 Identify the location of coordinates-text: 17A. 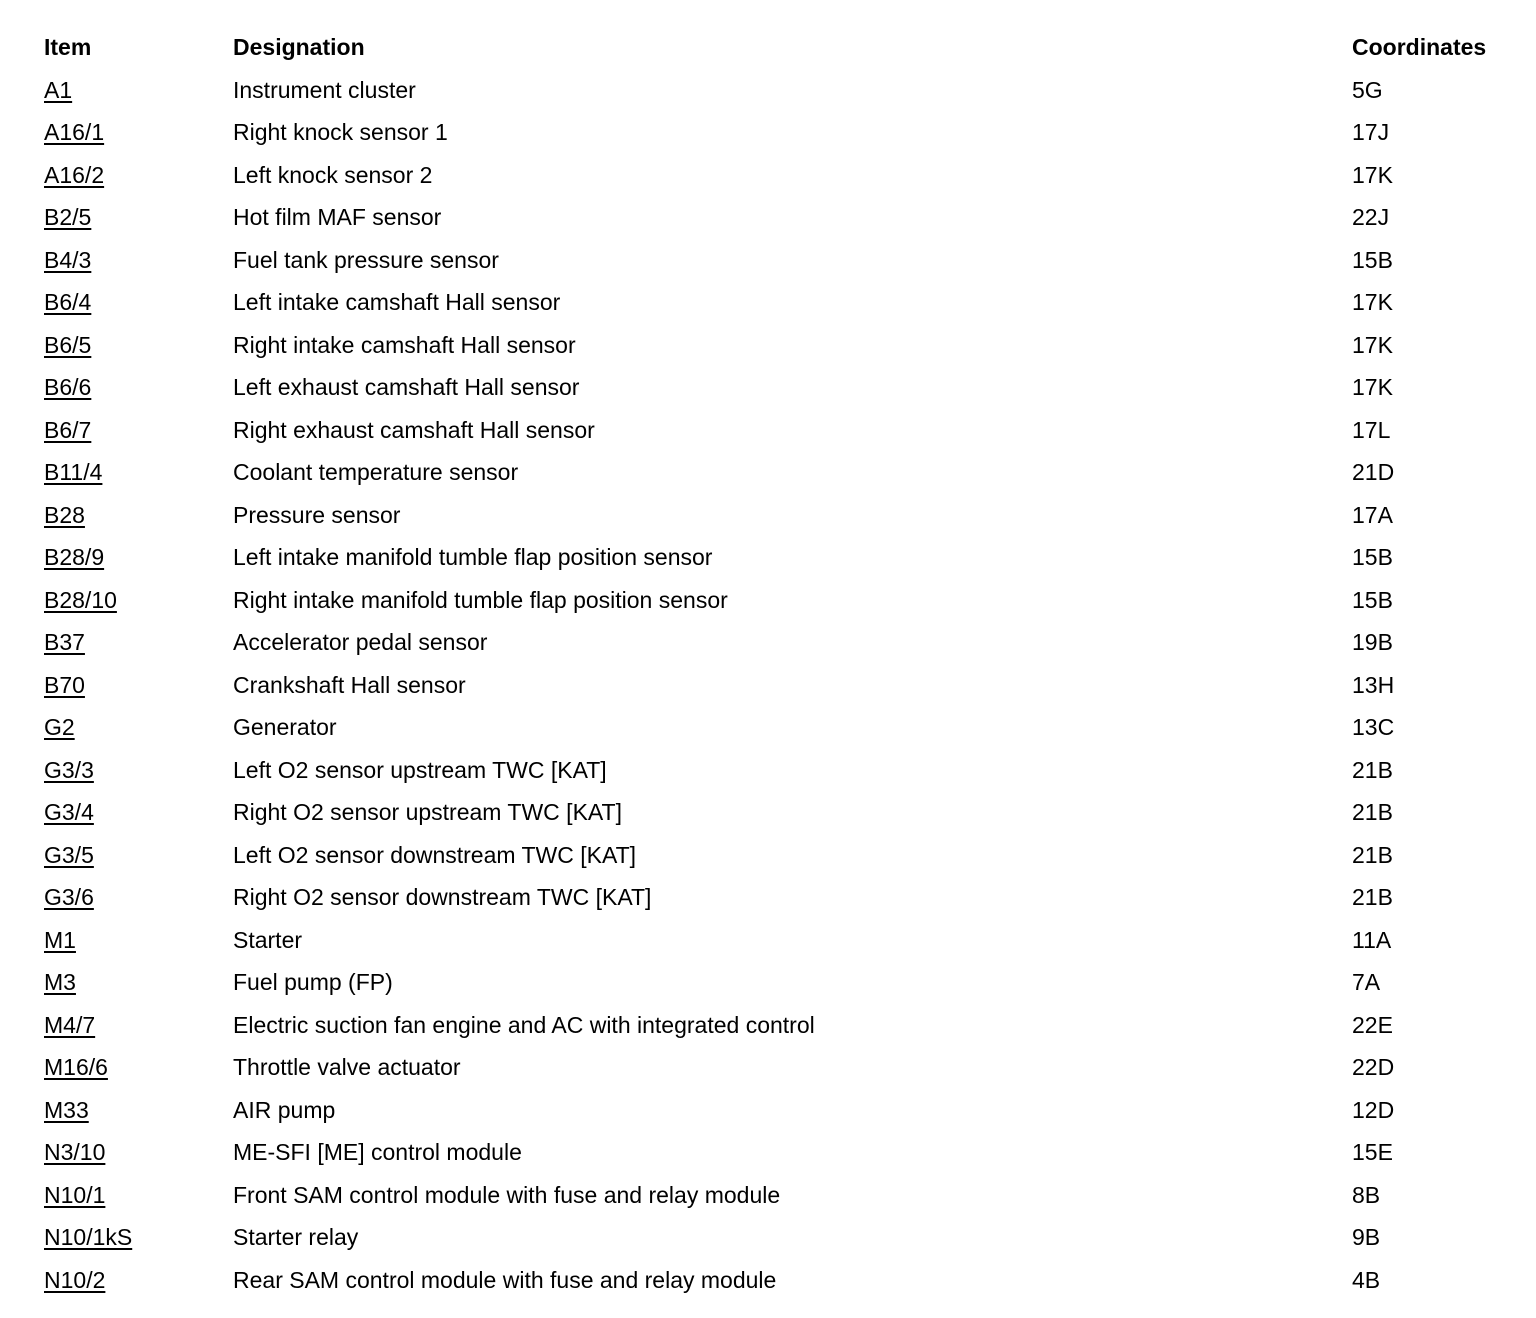
(1372, 514).